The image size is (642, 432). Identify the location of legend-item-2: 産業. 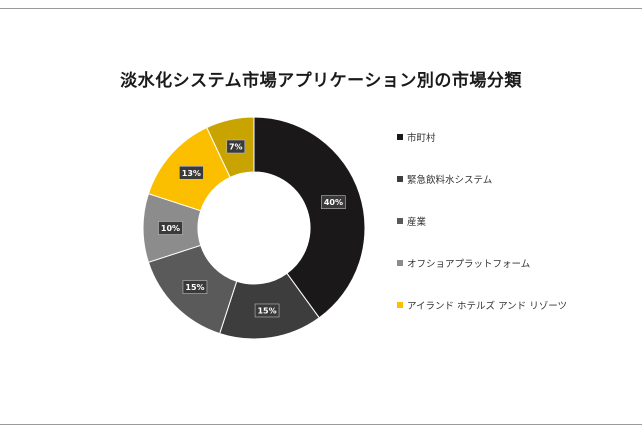
(411, 223).